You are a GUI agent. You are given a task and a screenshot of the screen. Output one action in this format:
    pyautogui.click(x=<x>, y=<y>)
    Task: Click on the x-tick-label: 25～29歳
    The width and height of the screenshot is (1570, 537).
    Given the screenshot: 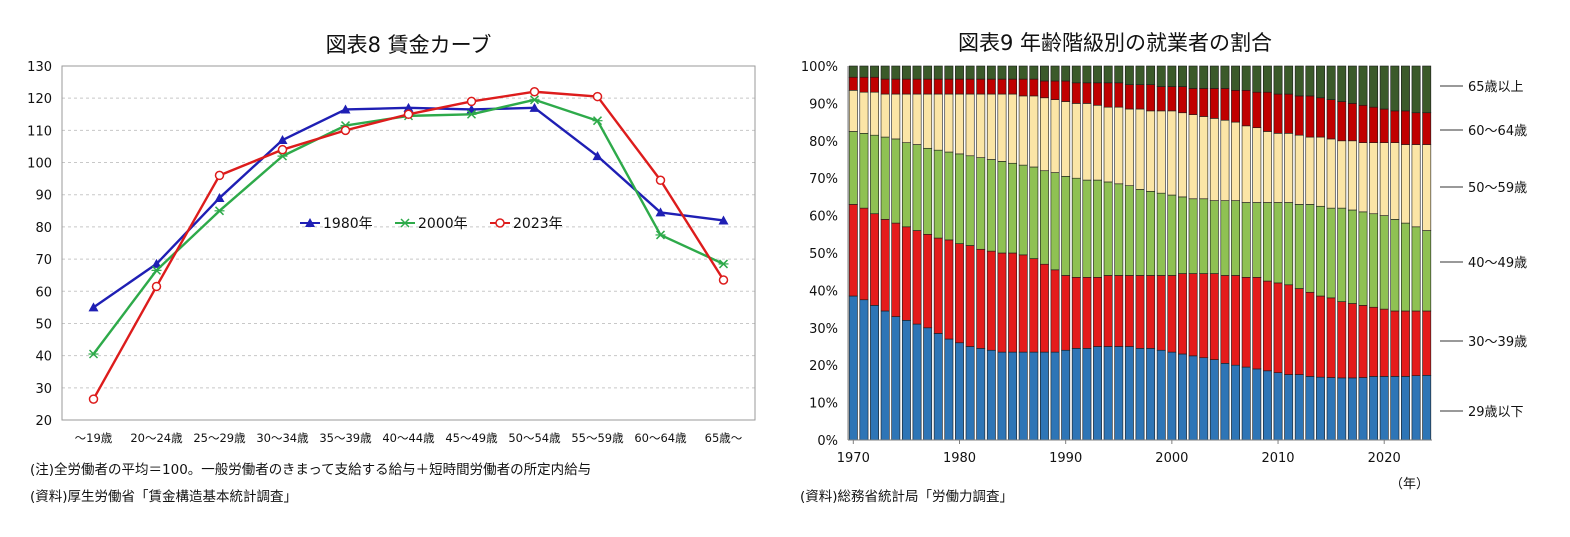 What is the action you would take?
    pyautogui.click(x=219, y=438)
    